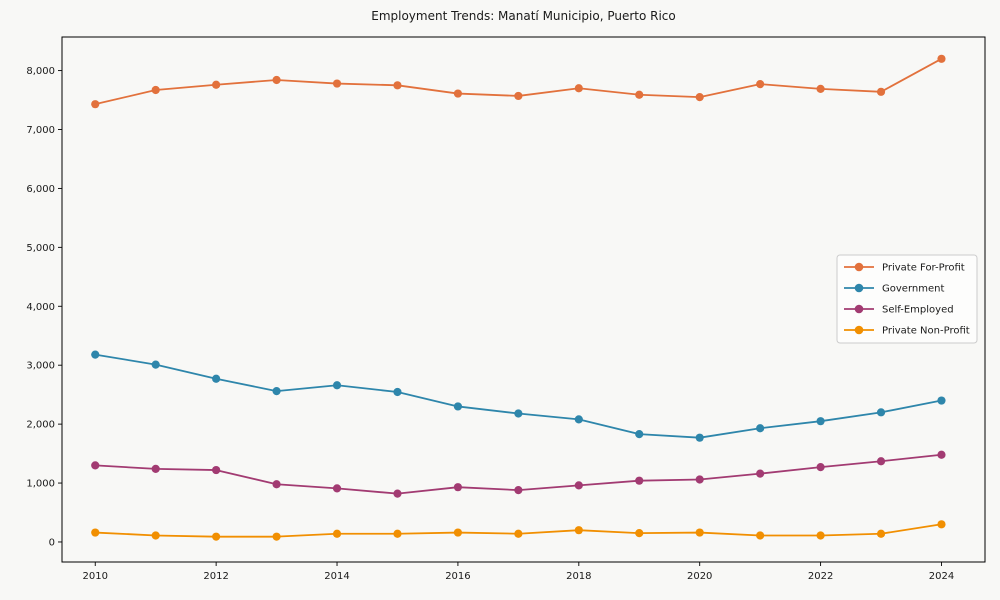 The height and width of the screenshot is (600, 1000). I want to click on data-point-self-employed-2023, so click(881, 461).